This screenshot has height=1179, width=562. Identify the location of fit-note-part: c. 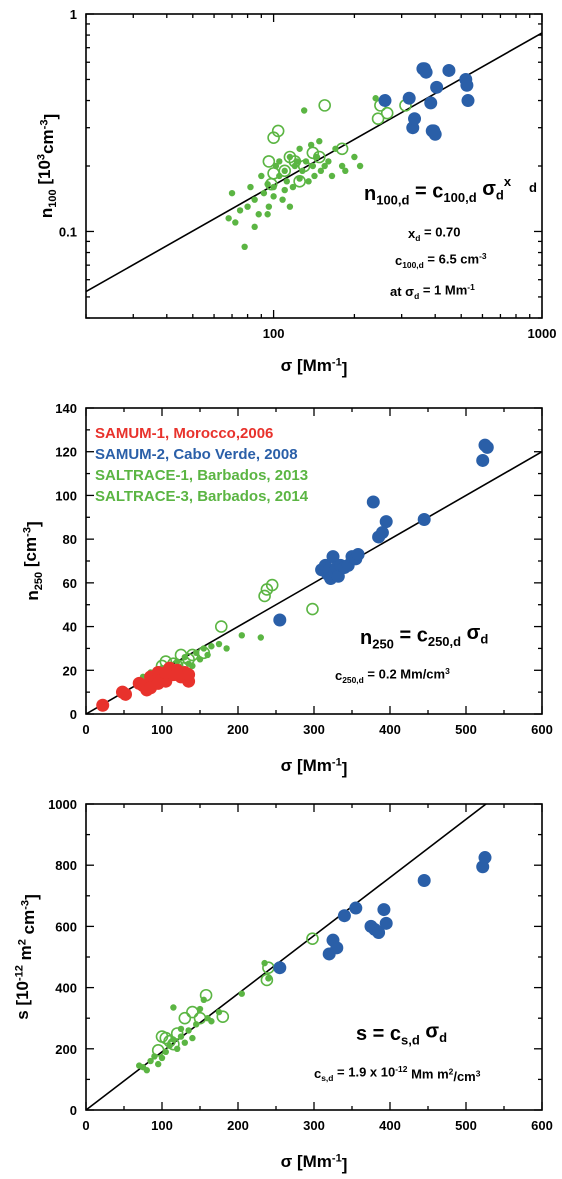
(338, 675).